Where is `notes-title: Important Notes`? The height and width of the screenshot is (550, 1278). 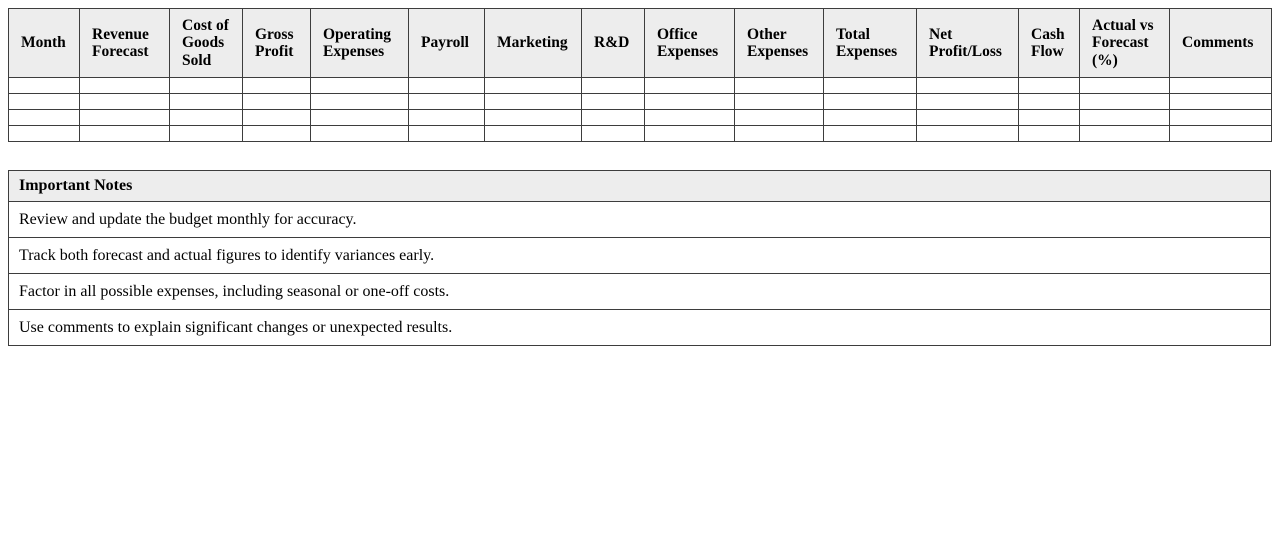 notes-title: Important Notes is located at coordinates (639, 186).